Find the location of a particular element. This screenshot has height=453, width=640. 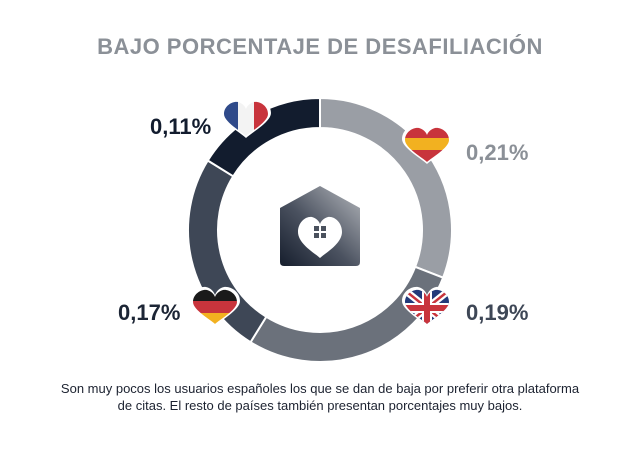

label-spain: 0,21% is located at coordinates (497, 152).